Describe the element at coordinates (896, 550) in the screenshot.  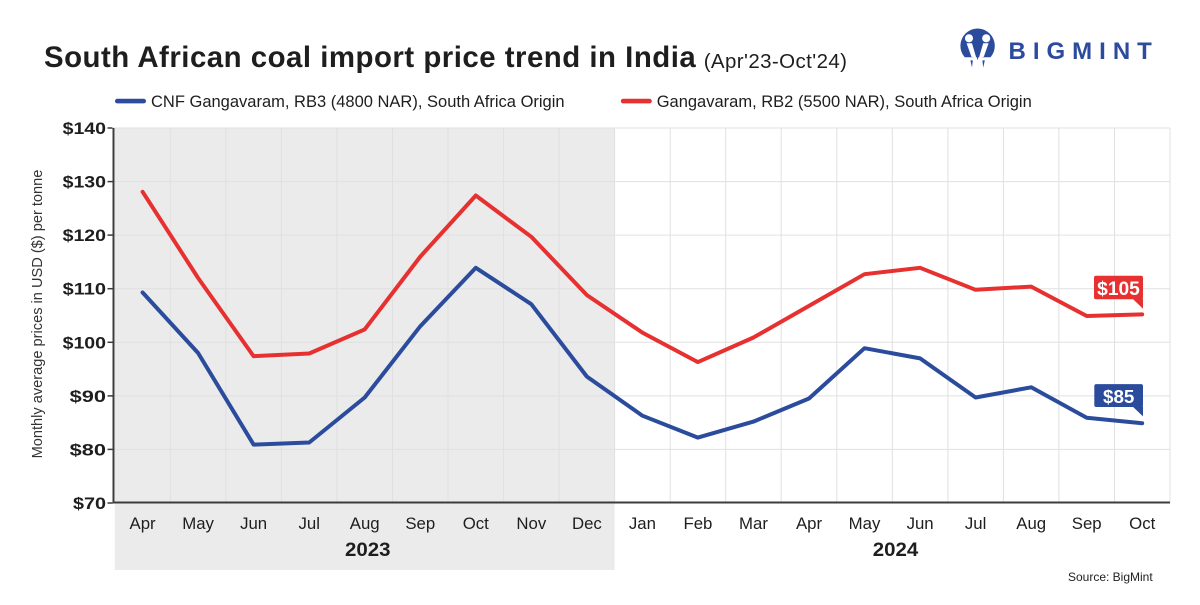
I see `svg-text: 2024` at that location.